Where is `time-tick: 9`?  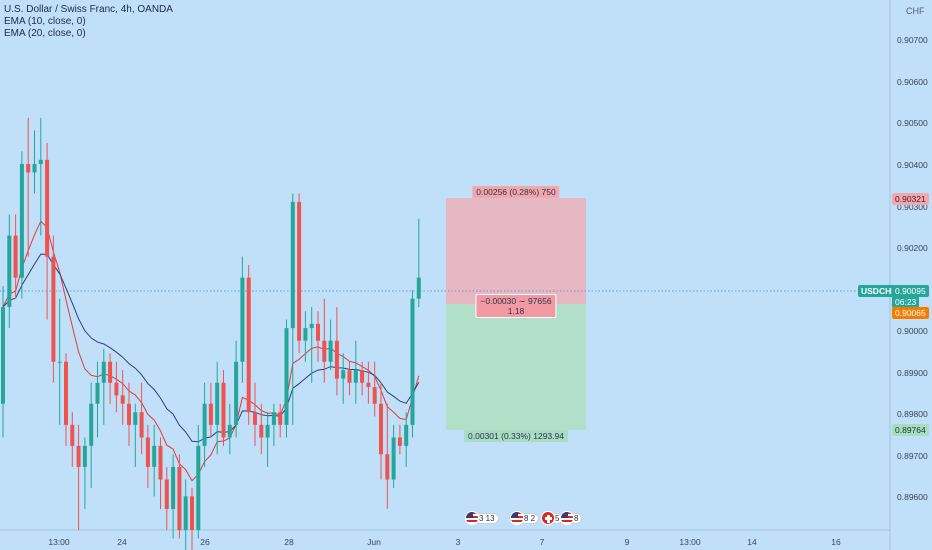 time-tick: 9 is located at coordinates (627, 542).